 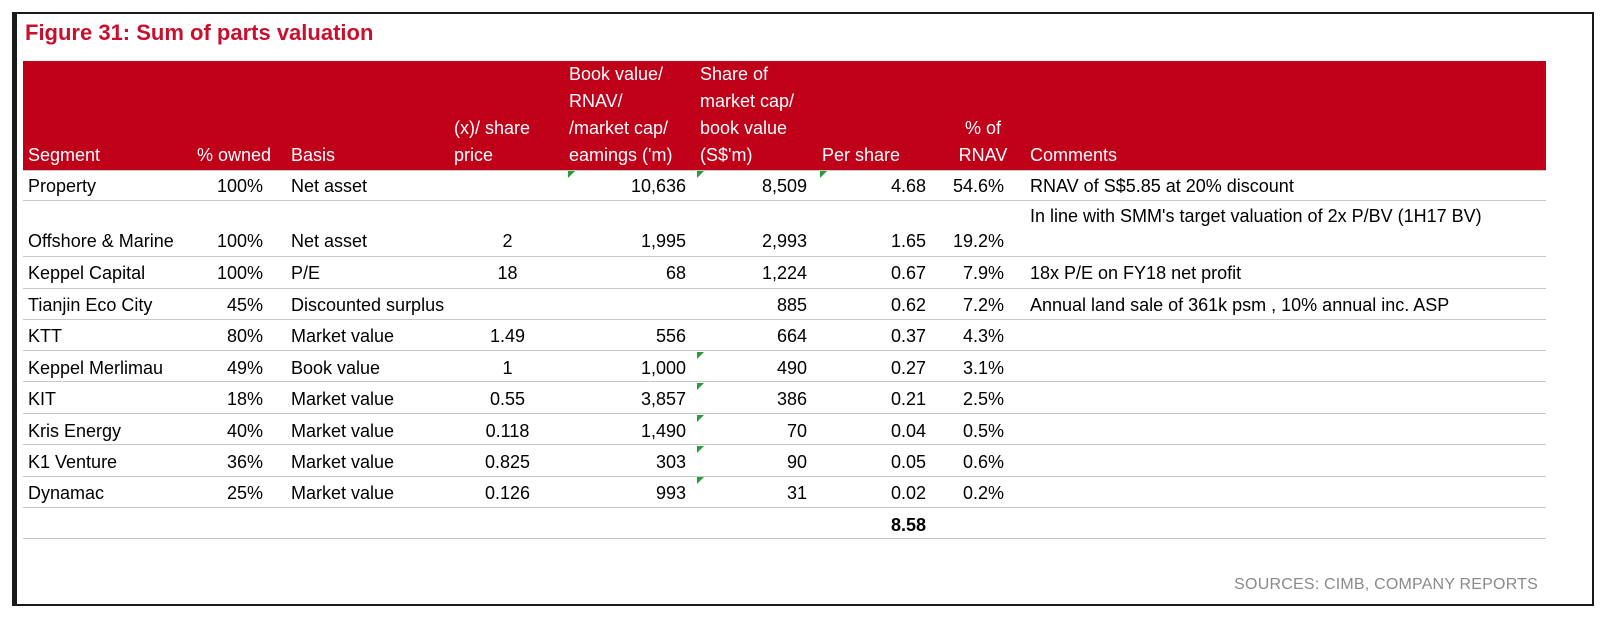 What do you see at coordinates (96, 368) in the screenshot?
I see `cell-segment: Keppel Merlimau` at bounding box center [96, 368].